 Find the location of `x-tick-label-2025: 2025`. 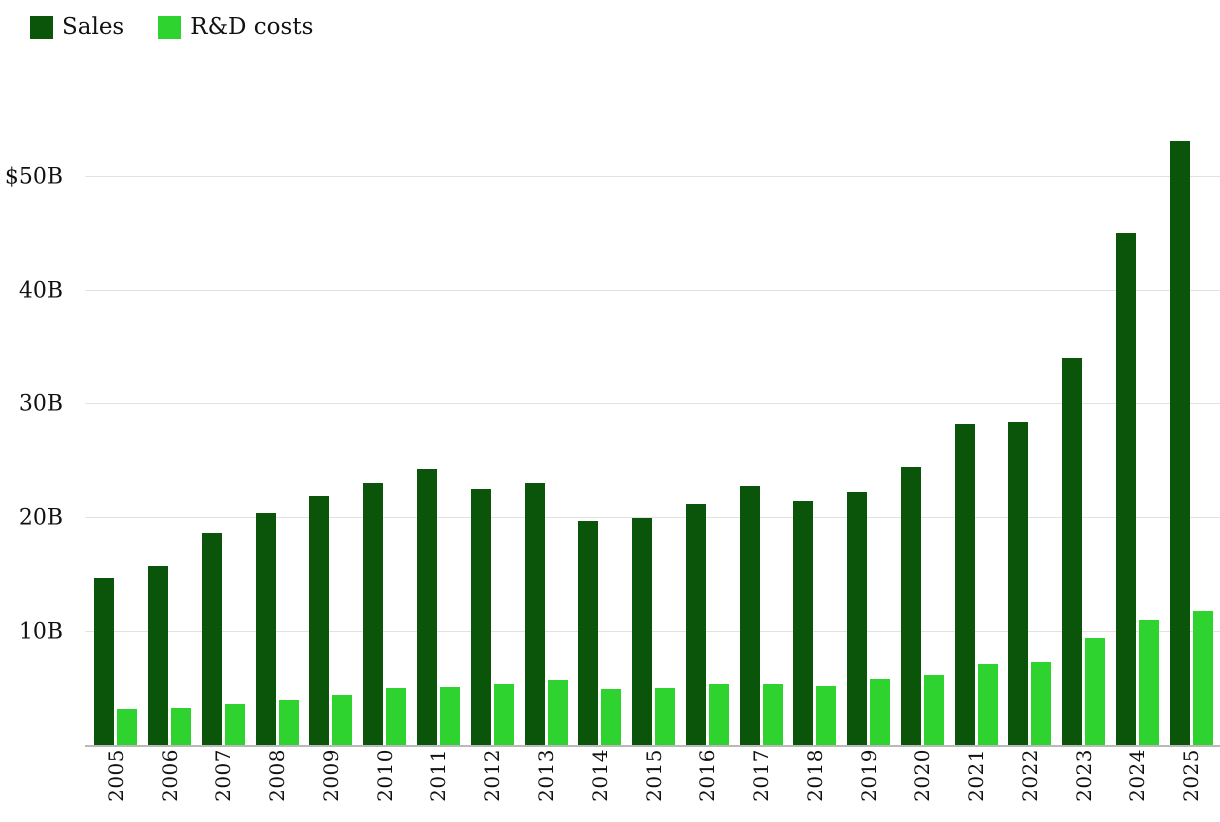

x-tick-label-2025: 2025 is located at coordinates (1191, 775).